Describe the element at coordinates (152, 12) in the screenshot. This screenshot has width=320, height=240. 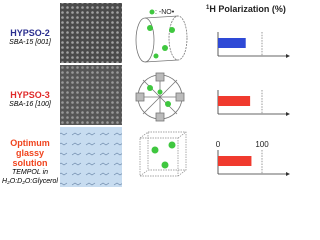
I see `legend-dot` at that location.